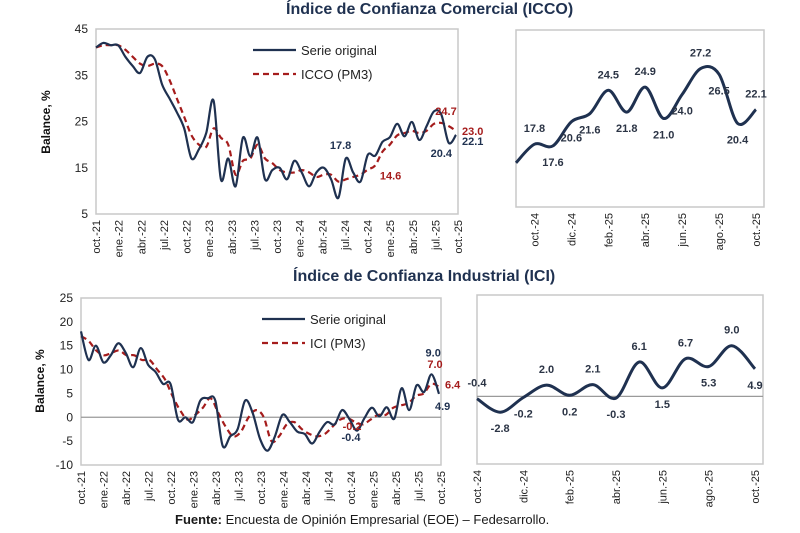 This screenshot has width=800, height=533. What do you see at coordinates (262, 488) in the screenshot?
I see `ici-x-tick-label: oct.-23` at bounding box center [262, 488].